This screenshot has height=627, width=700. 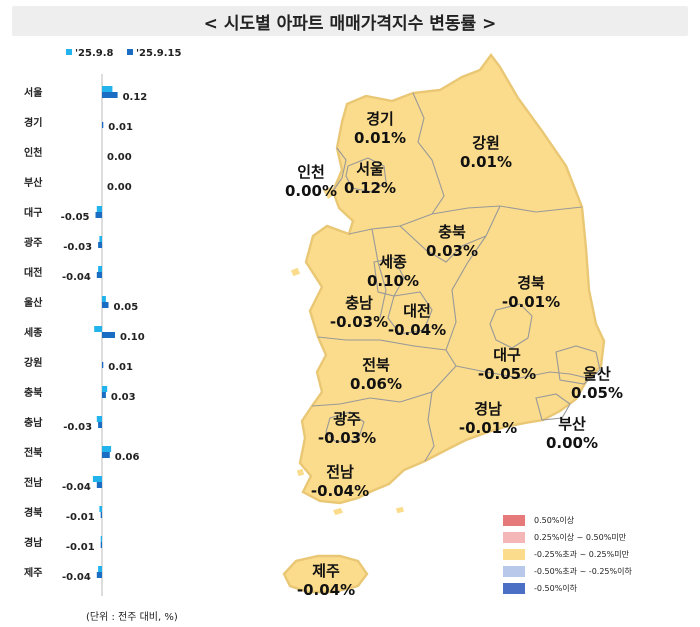 I want to click on border-gyeonggi-gangwon, so click(x=428, y=153).